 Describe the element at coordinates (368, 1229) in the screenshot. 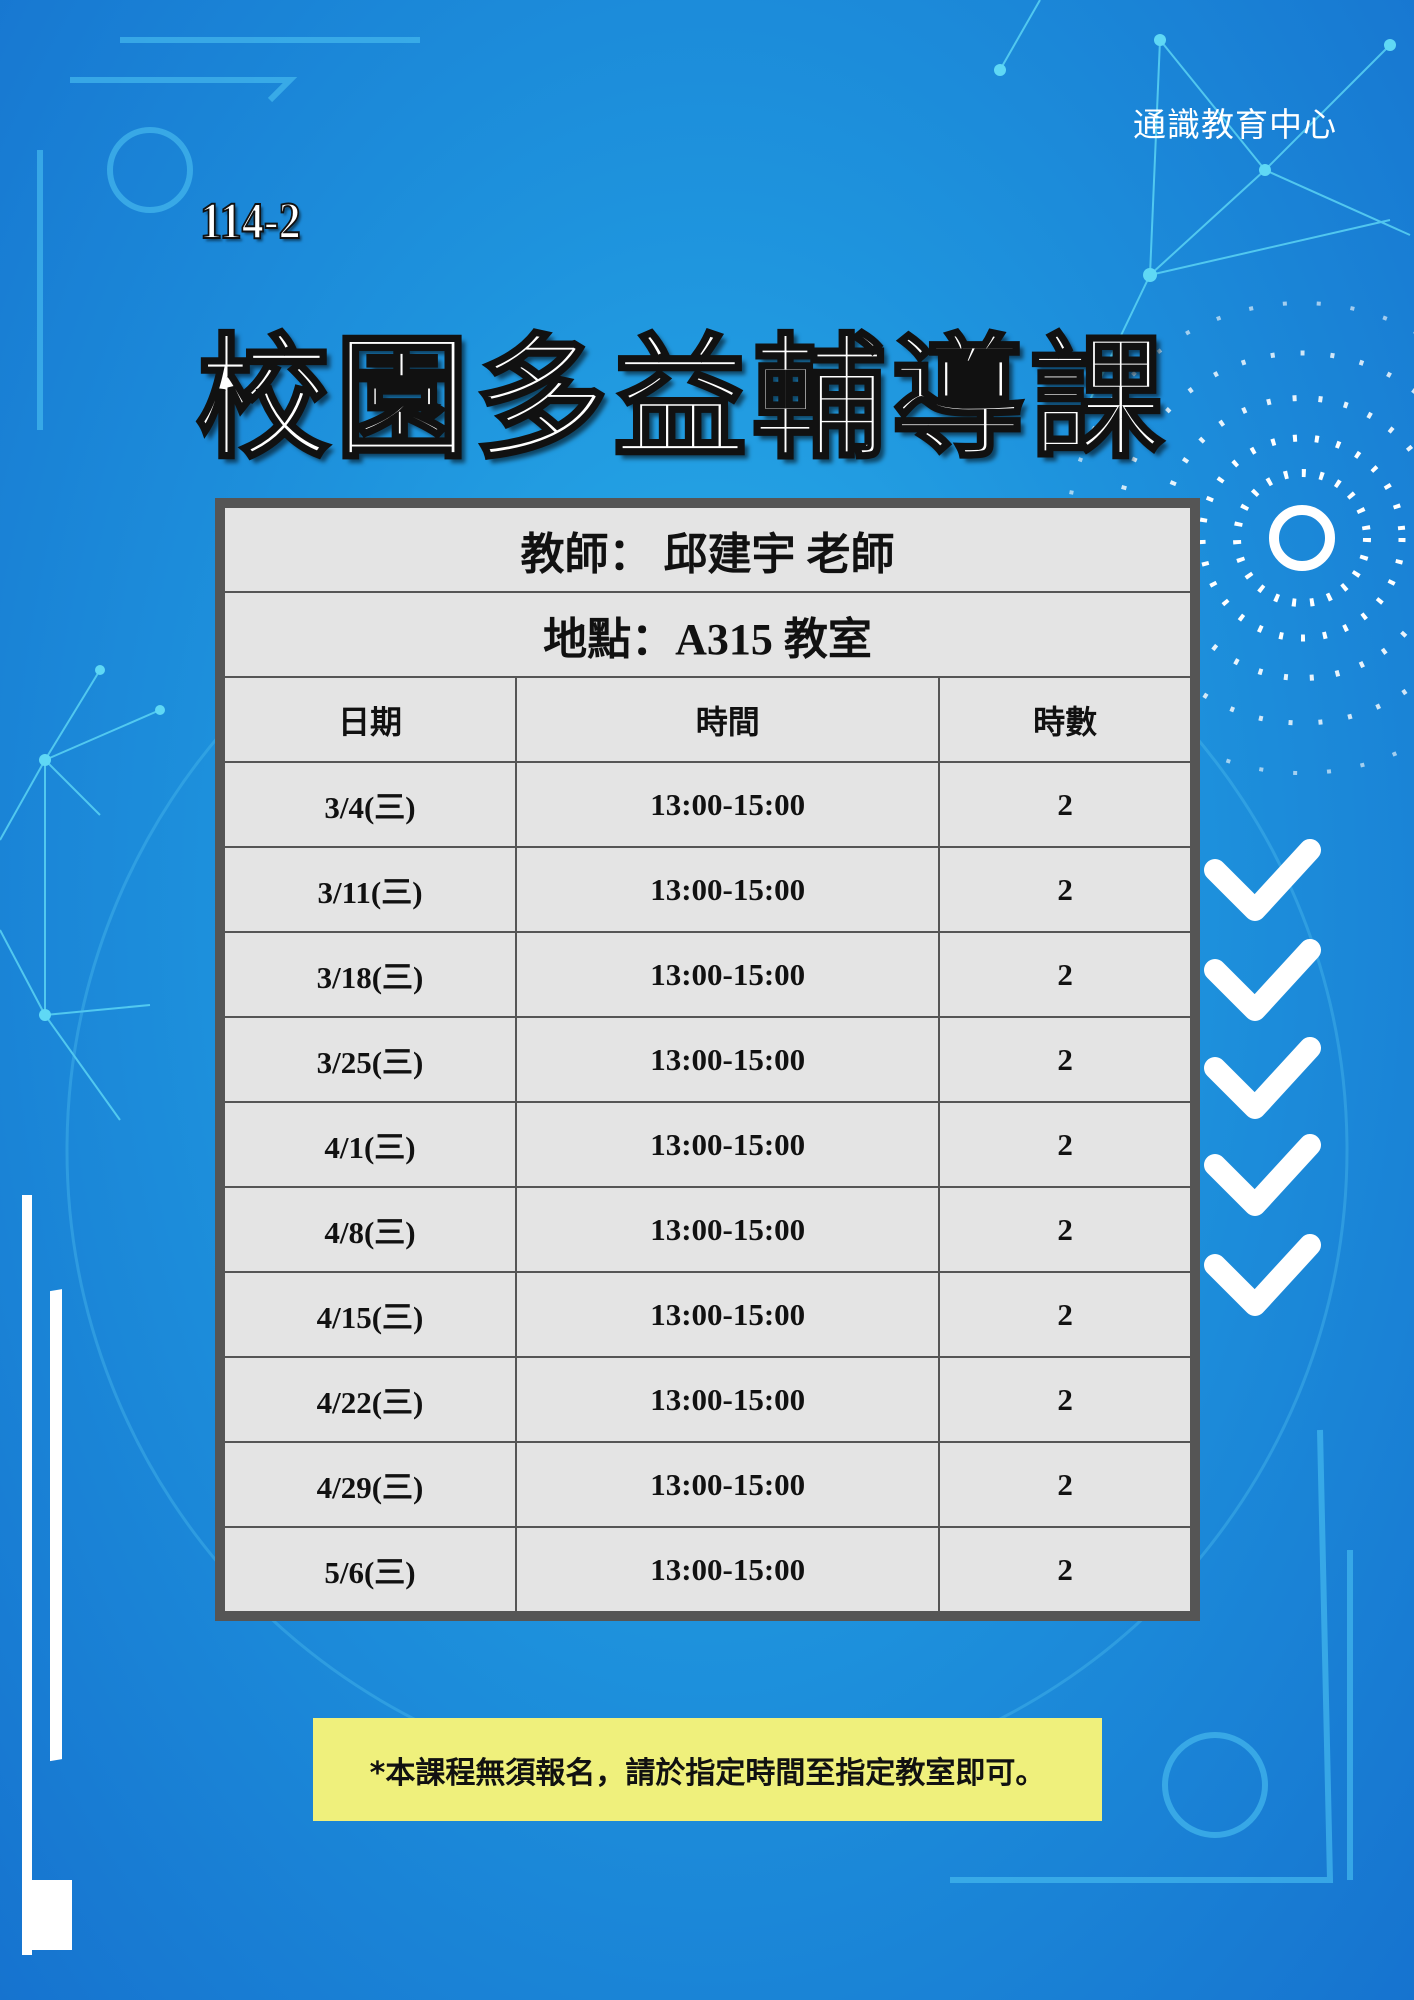

I see `date-cell: 4/8(三)` at that location.